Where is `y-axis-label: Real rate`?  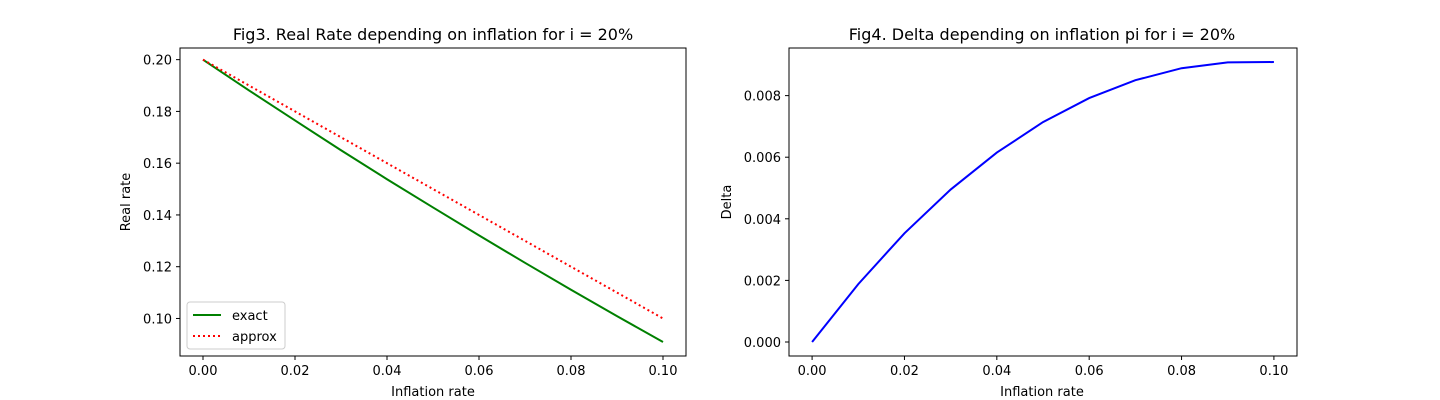
y-axis-label: Real rate is located at coordinates (126, 202).